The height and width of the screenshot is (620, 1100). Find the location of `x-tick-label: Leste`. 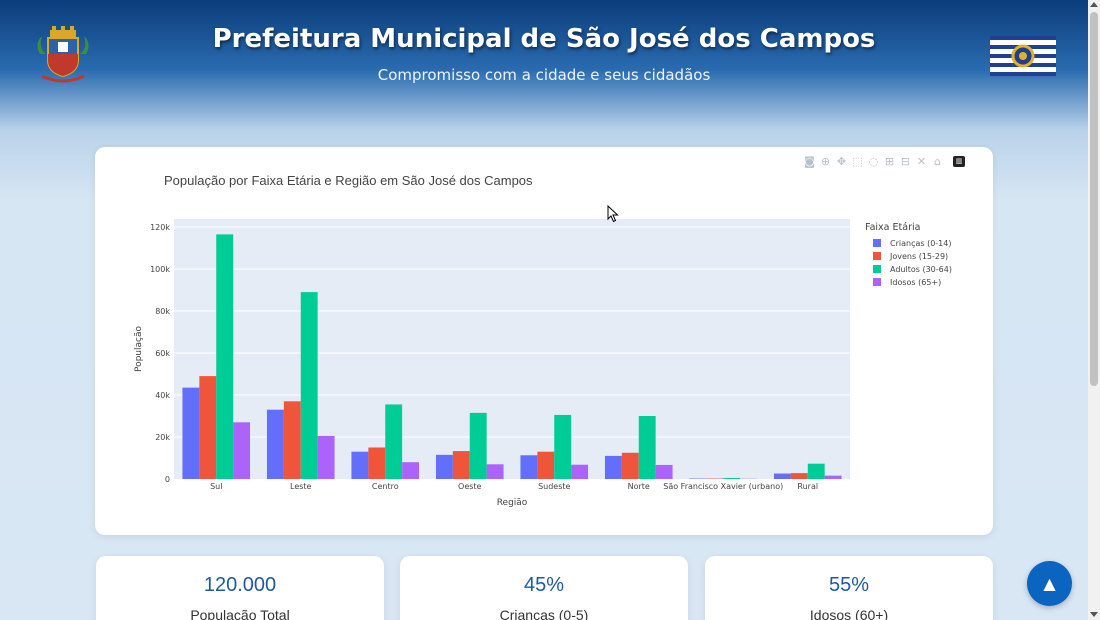

x-tick-label: Leste is located at coordinates (301, 486).